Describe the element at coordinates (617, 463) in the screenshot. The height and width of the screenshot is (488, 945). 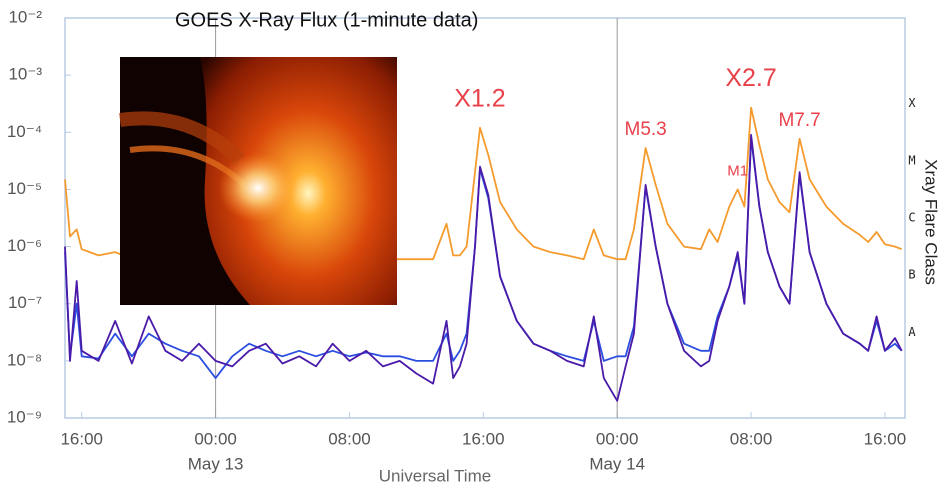
I see `date-label: May 14` at that location.